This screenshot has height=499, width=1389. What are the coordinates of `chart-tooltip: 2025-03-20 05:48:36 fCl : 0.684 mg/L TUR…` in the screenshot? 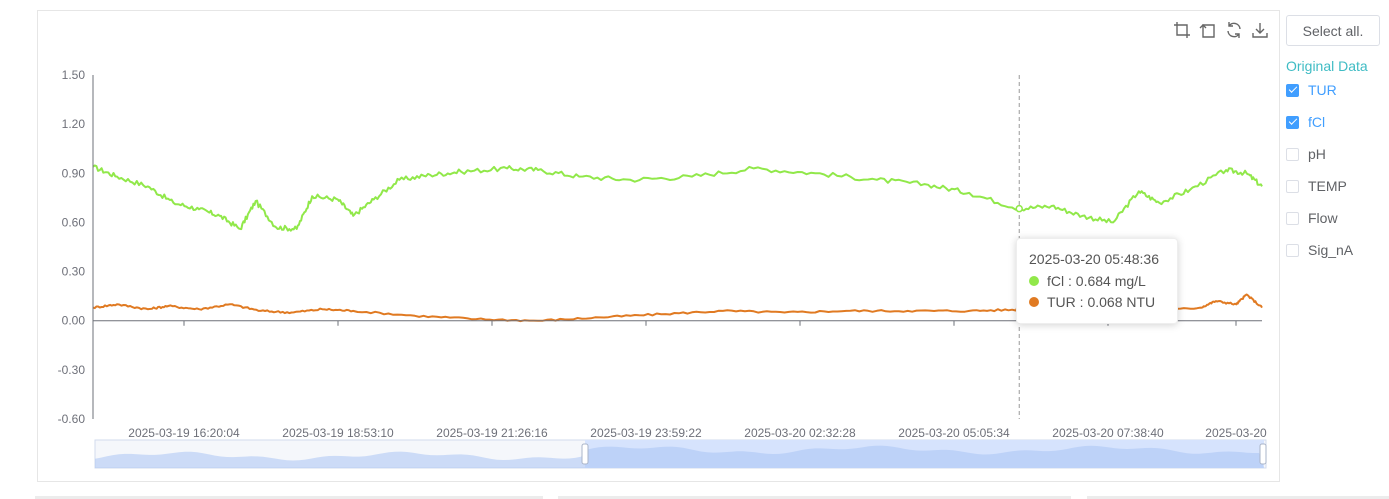 It's located at (1097, 281).